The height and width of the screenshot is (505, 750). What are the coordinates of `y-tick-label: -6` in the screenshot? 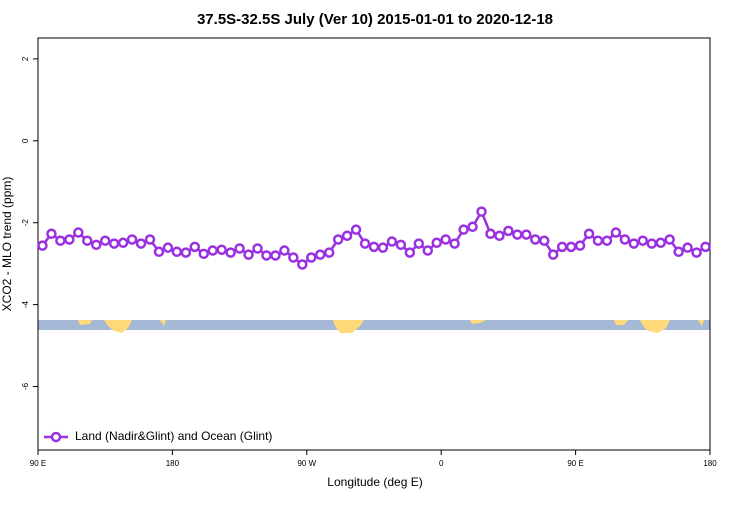 It's located at (25, 386).